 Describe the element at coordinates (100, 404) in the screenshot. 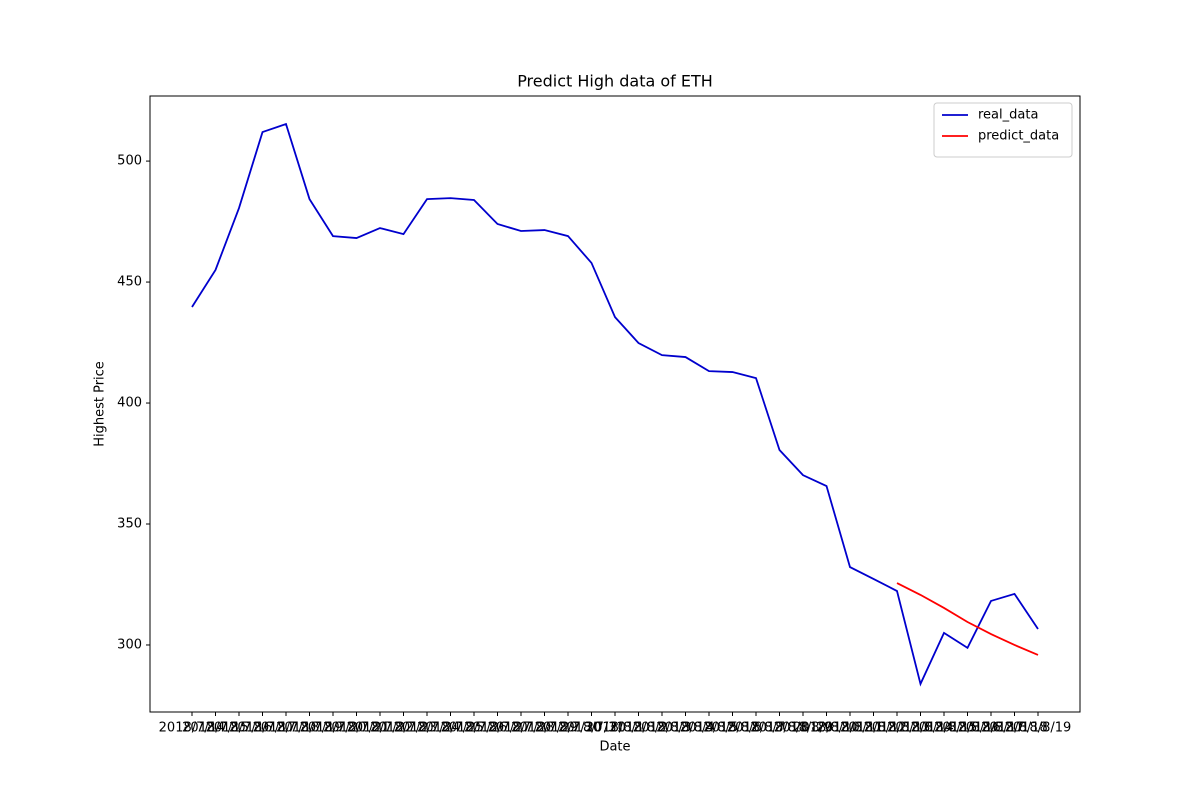

I see `y-axis-label: Highest Price` at that location.